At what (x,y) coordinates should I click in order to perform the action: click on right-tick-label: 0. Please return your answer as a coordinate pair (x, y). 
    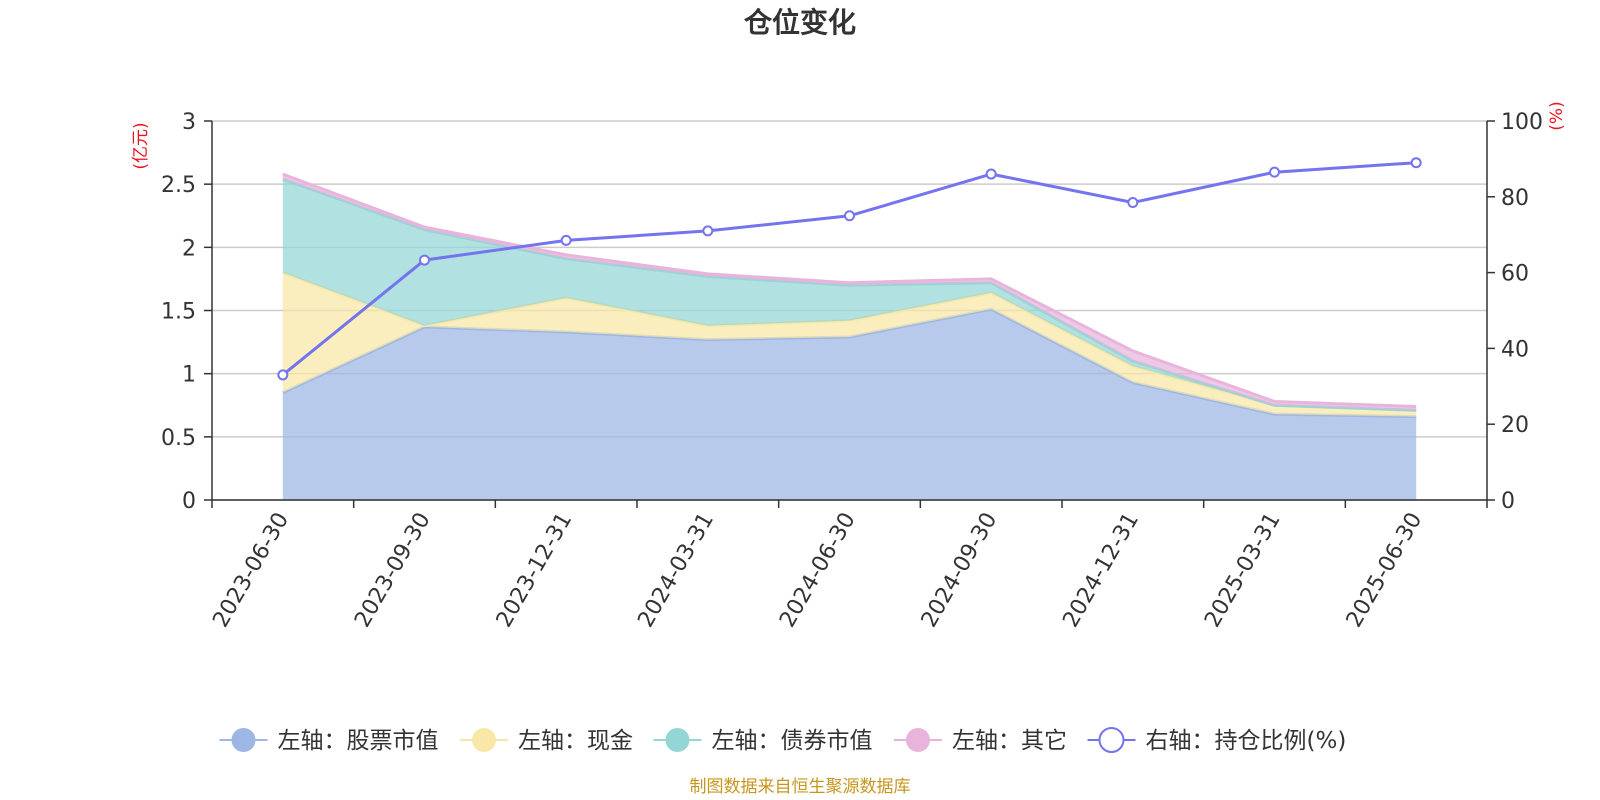
    Looking at the image, I should click on (1508, 501).